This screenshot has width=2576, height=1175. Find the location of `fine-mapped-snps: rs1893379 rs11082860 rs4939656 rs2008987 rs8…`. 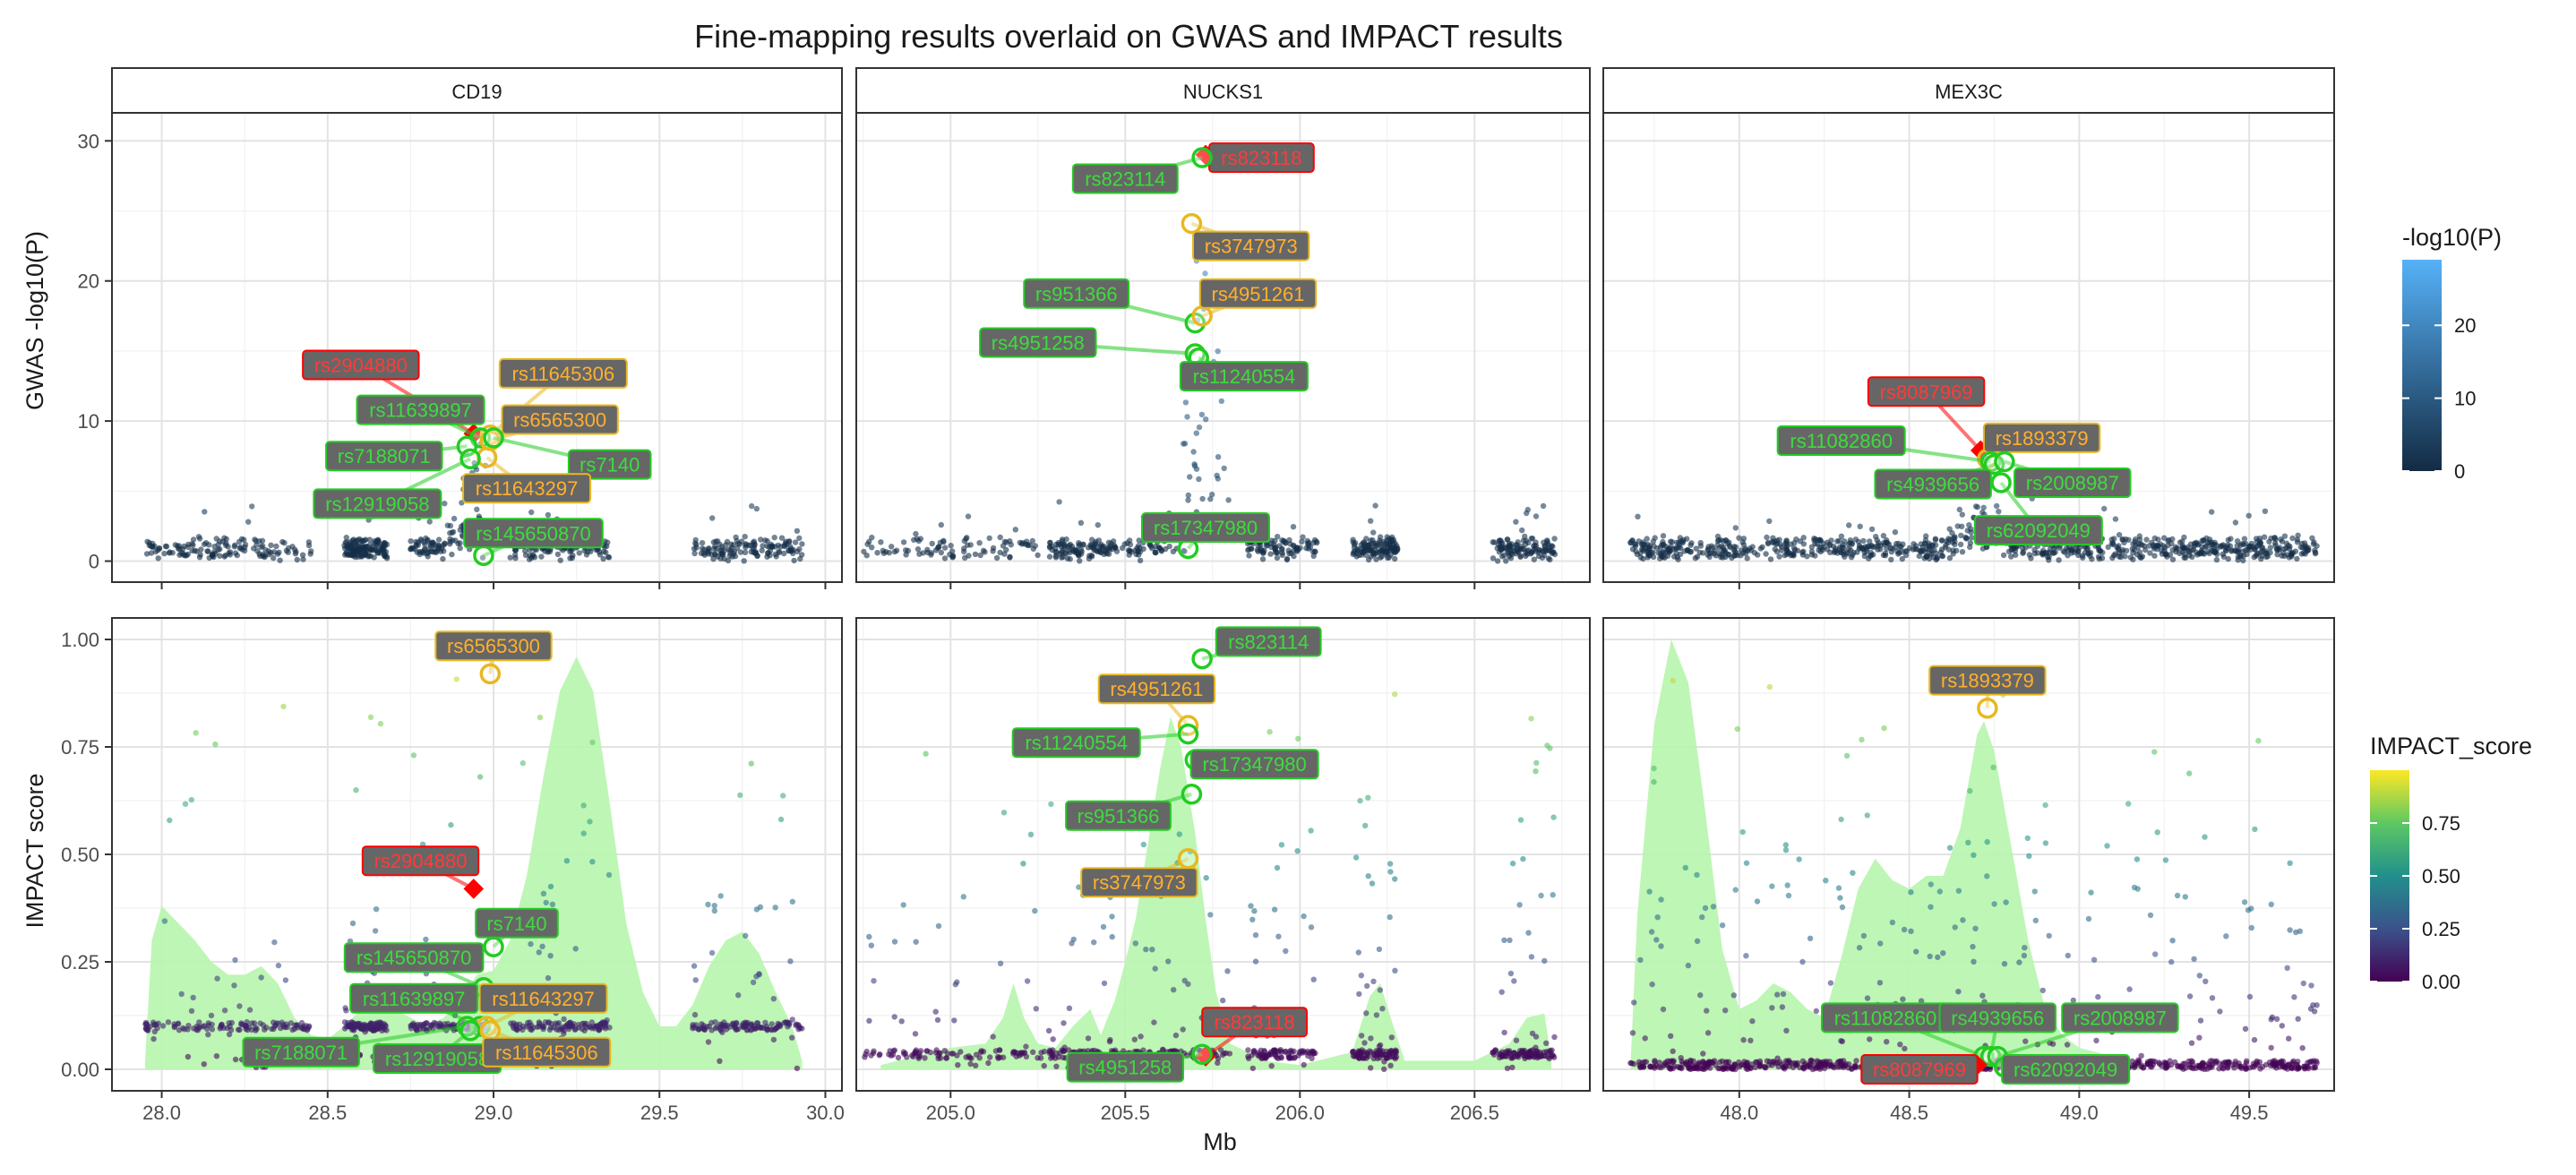

fine-mapped-snps: rs1893379 rs11082860 rs4939656 rs2008987 rs8… is located at coordinates (2000, 875).